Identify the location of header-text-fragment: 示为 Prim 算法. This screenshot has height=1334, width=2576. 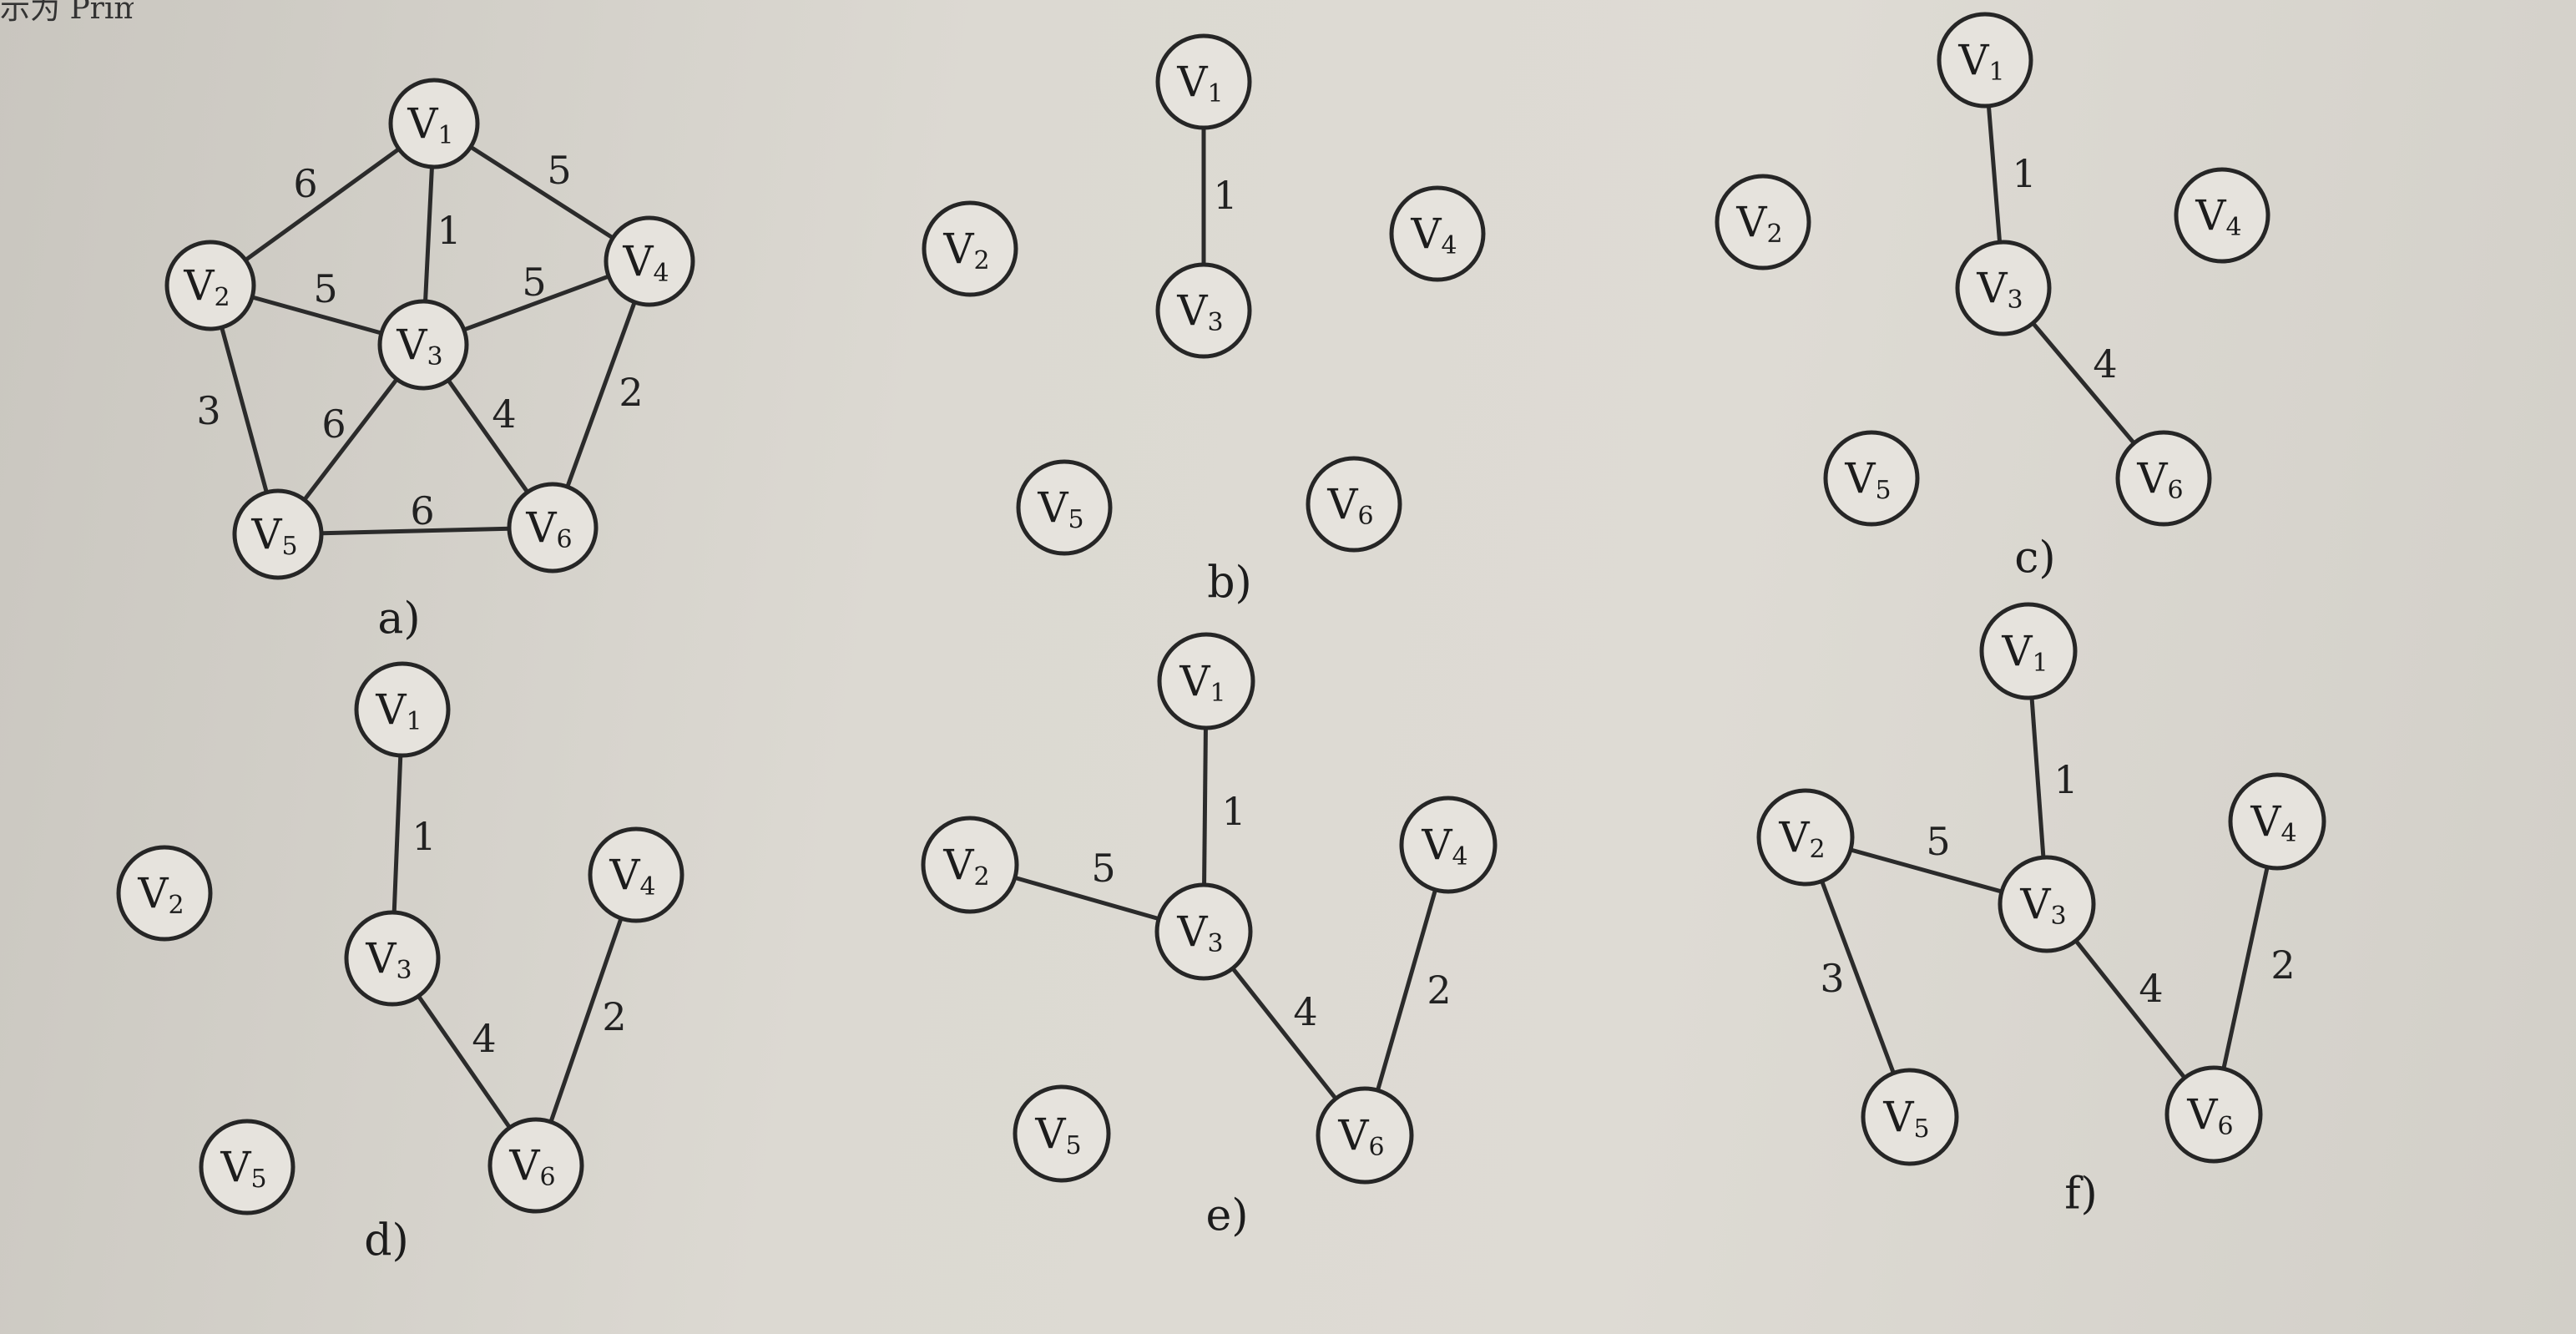
(67, 11).